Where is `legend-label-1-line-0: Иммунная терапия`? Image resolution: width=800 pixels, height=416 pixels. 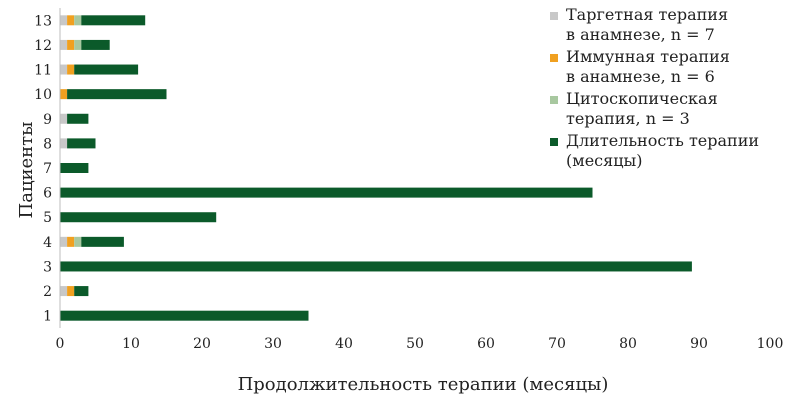
legend-label-1-line-0: Иммунная терапия is located at coordinates (648, 56).